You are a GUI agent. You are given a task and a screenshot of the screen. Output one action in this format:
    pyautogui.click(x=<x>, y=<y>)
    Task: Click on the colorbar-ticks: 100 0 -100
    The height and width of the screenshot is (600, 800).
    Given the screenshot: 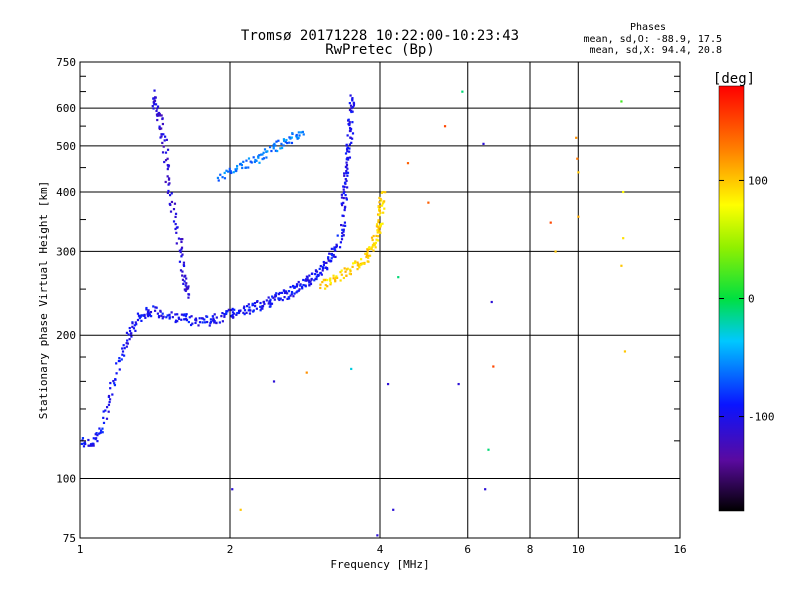 What is the action you would take?
    pyautogui.click(x=747, y=299)
    